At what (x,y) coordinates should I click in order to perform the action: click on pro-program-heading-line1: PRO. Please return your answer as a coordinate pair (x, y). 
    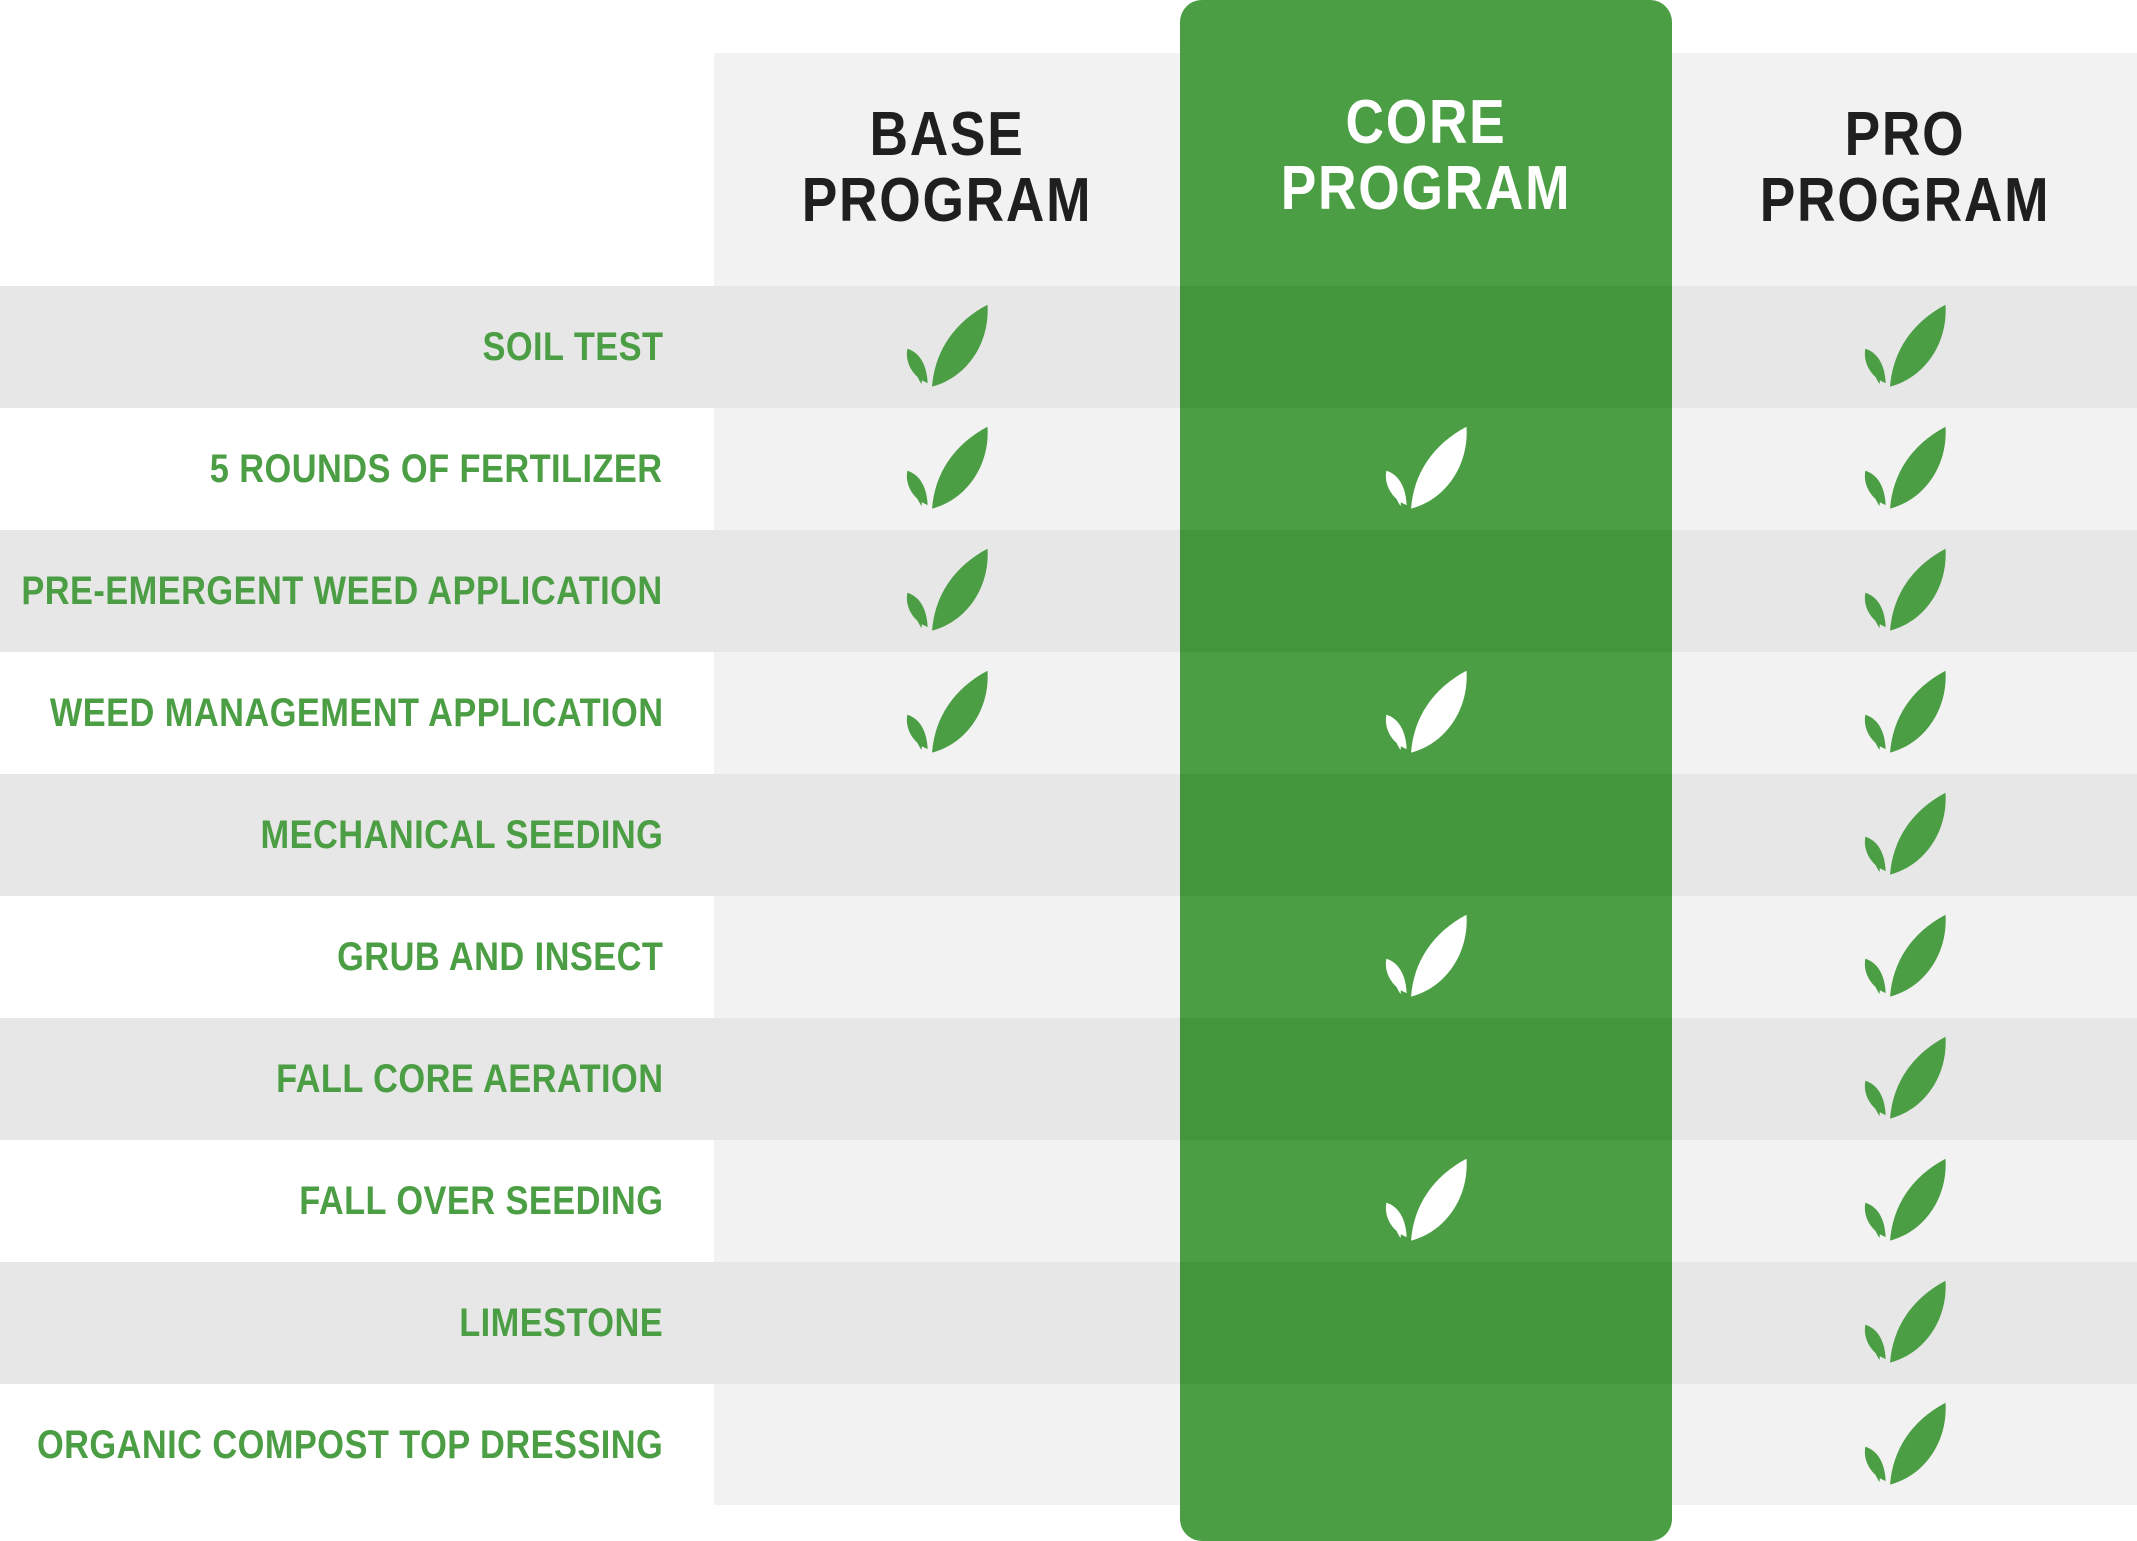
    Looking at the image, I should click on (1905, 134).